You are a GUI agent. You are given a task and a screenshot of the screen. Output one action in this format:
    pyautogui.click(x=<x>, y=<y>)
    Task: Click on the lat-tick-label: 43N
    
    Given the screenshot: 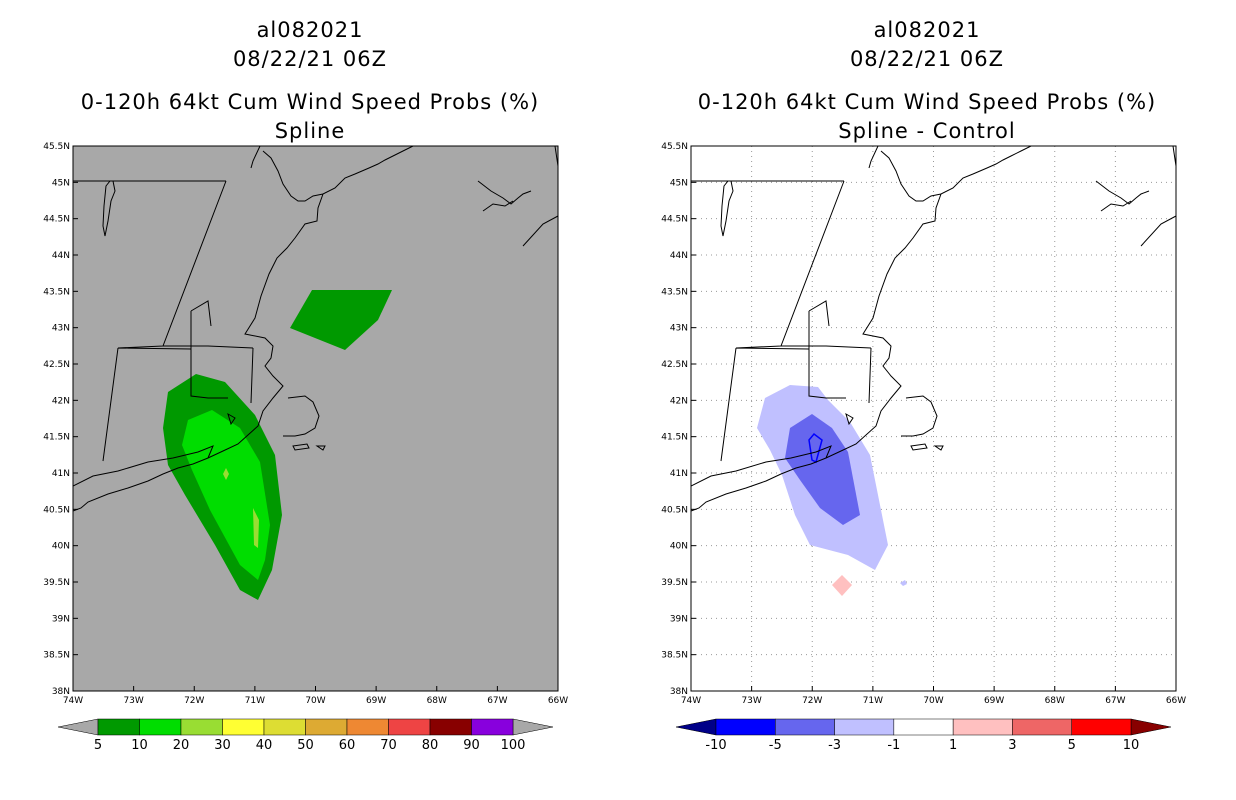 What is the action you would take?
    pyautogui.click(x=61, y=329)
    